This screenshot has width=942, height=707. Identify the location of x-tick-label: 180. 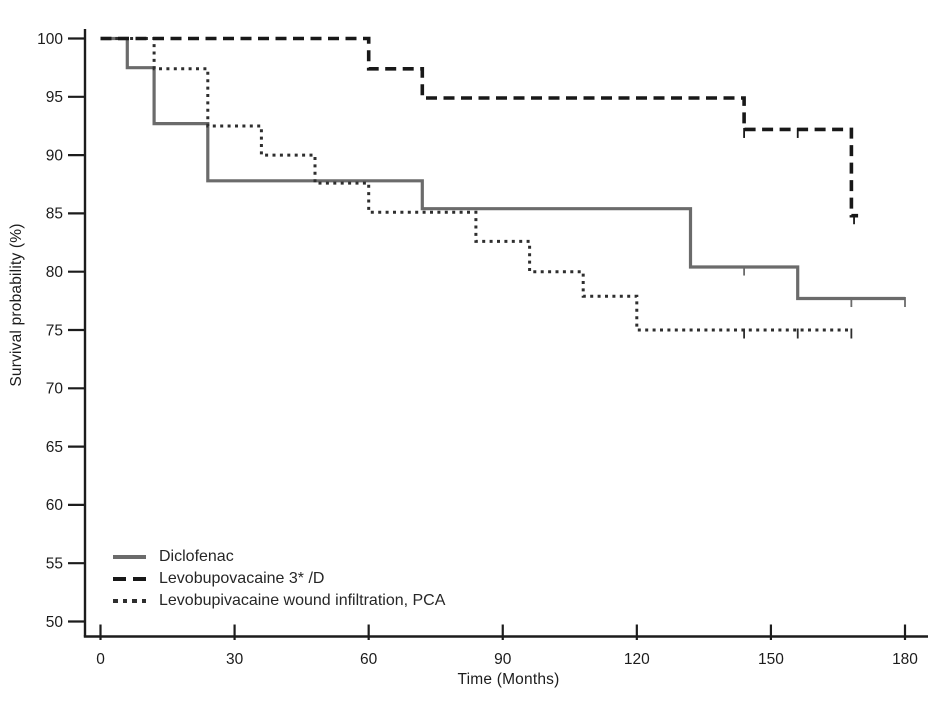
(905, 659).